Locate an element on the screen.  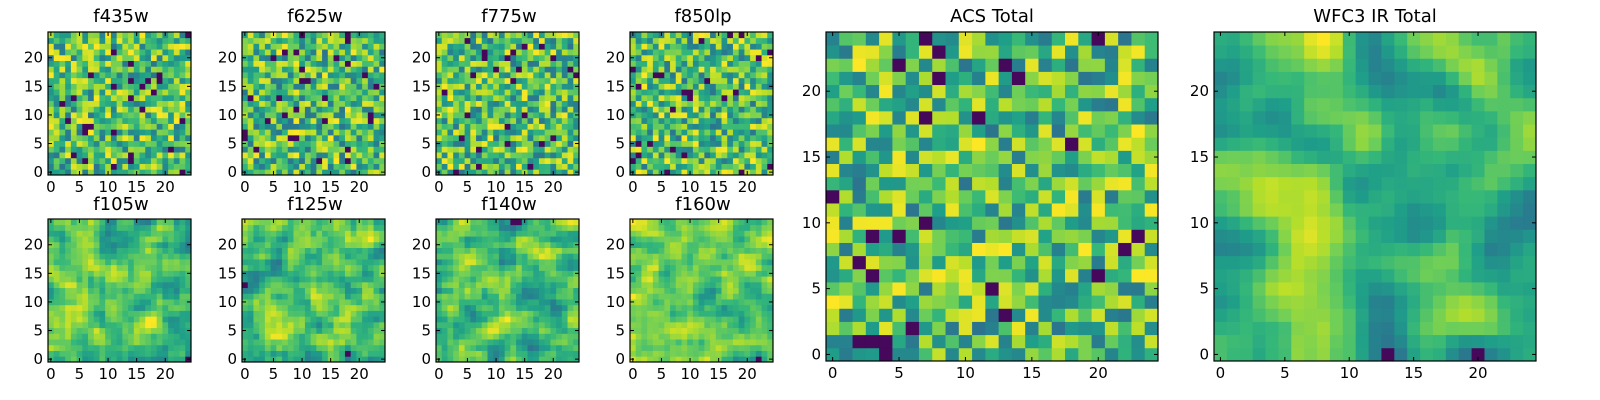
panel-title: f435w is located at coordinates (121, 16).